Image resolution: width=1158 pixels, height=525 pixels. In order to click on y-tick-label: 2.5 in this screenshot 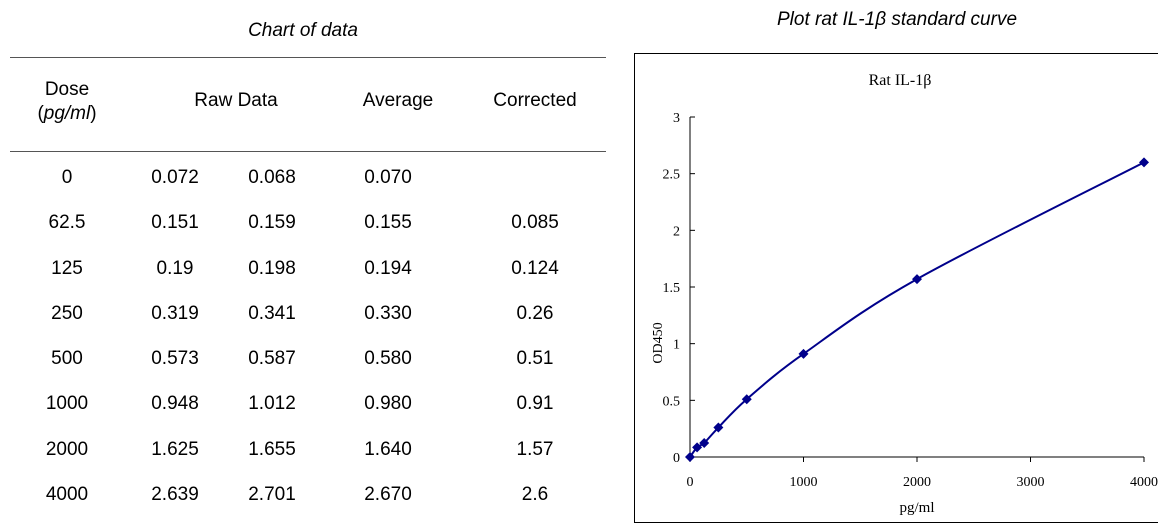, I will do `click(672, 175)`.